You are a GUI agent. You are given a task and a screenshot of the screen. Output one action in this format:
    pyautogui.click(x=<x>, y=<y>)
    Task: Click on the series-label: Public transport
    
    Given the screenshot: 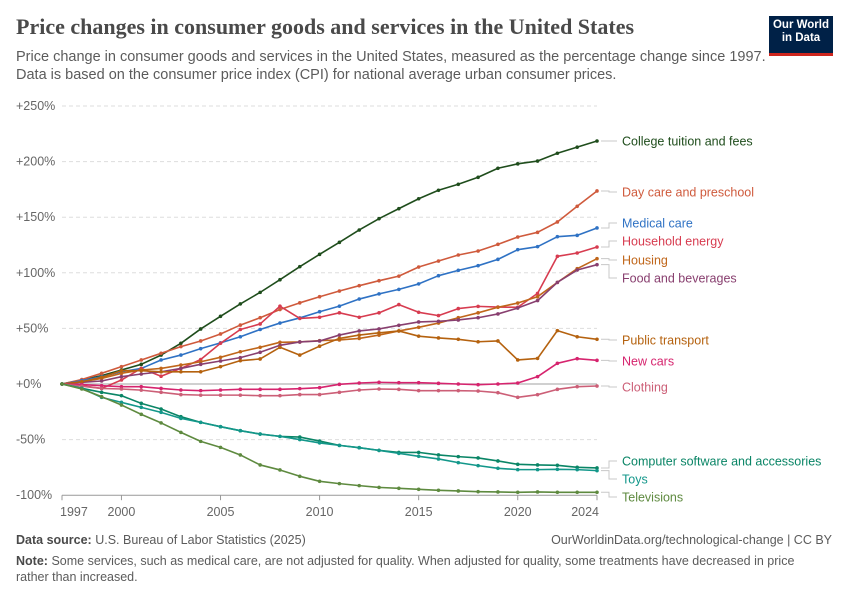 What is the action you would take?
    pyautogui.click(x=665, y=341)
    